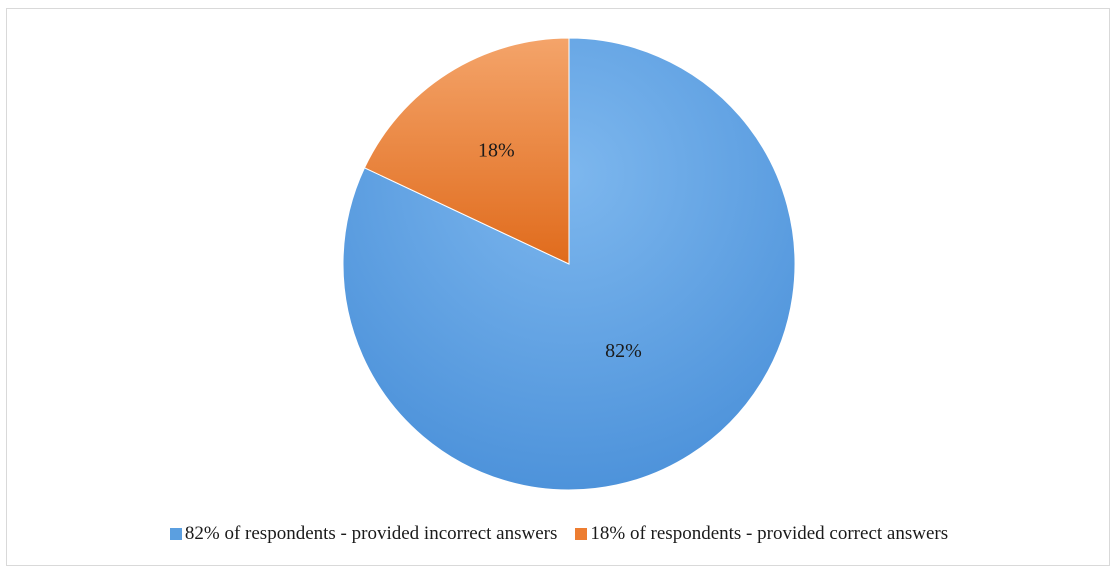 This screenshot has height=572, width=1120. I want to click on legend-swatch-correct, so click(581, 534).